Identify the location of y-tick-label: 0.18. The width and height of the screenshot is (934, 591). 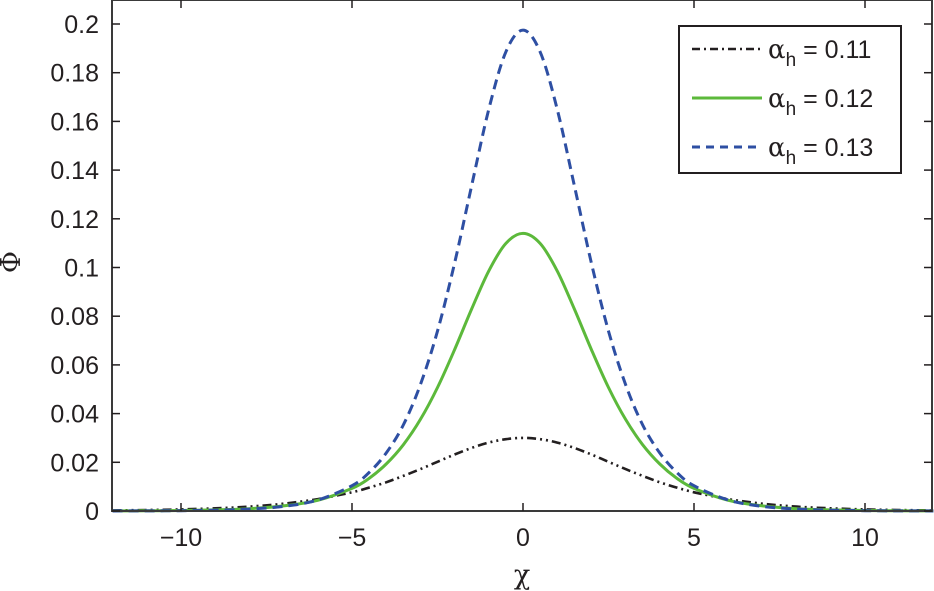
(74, 74).